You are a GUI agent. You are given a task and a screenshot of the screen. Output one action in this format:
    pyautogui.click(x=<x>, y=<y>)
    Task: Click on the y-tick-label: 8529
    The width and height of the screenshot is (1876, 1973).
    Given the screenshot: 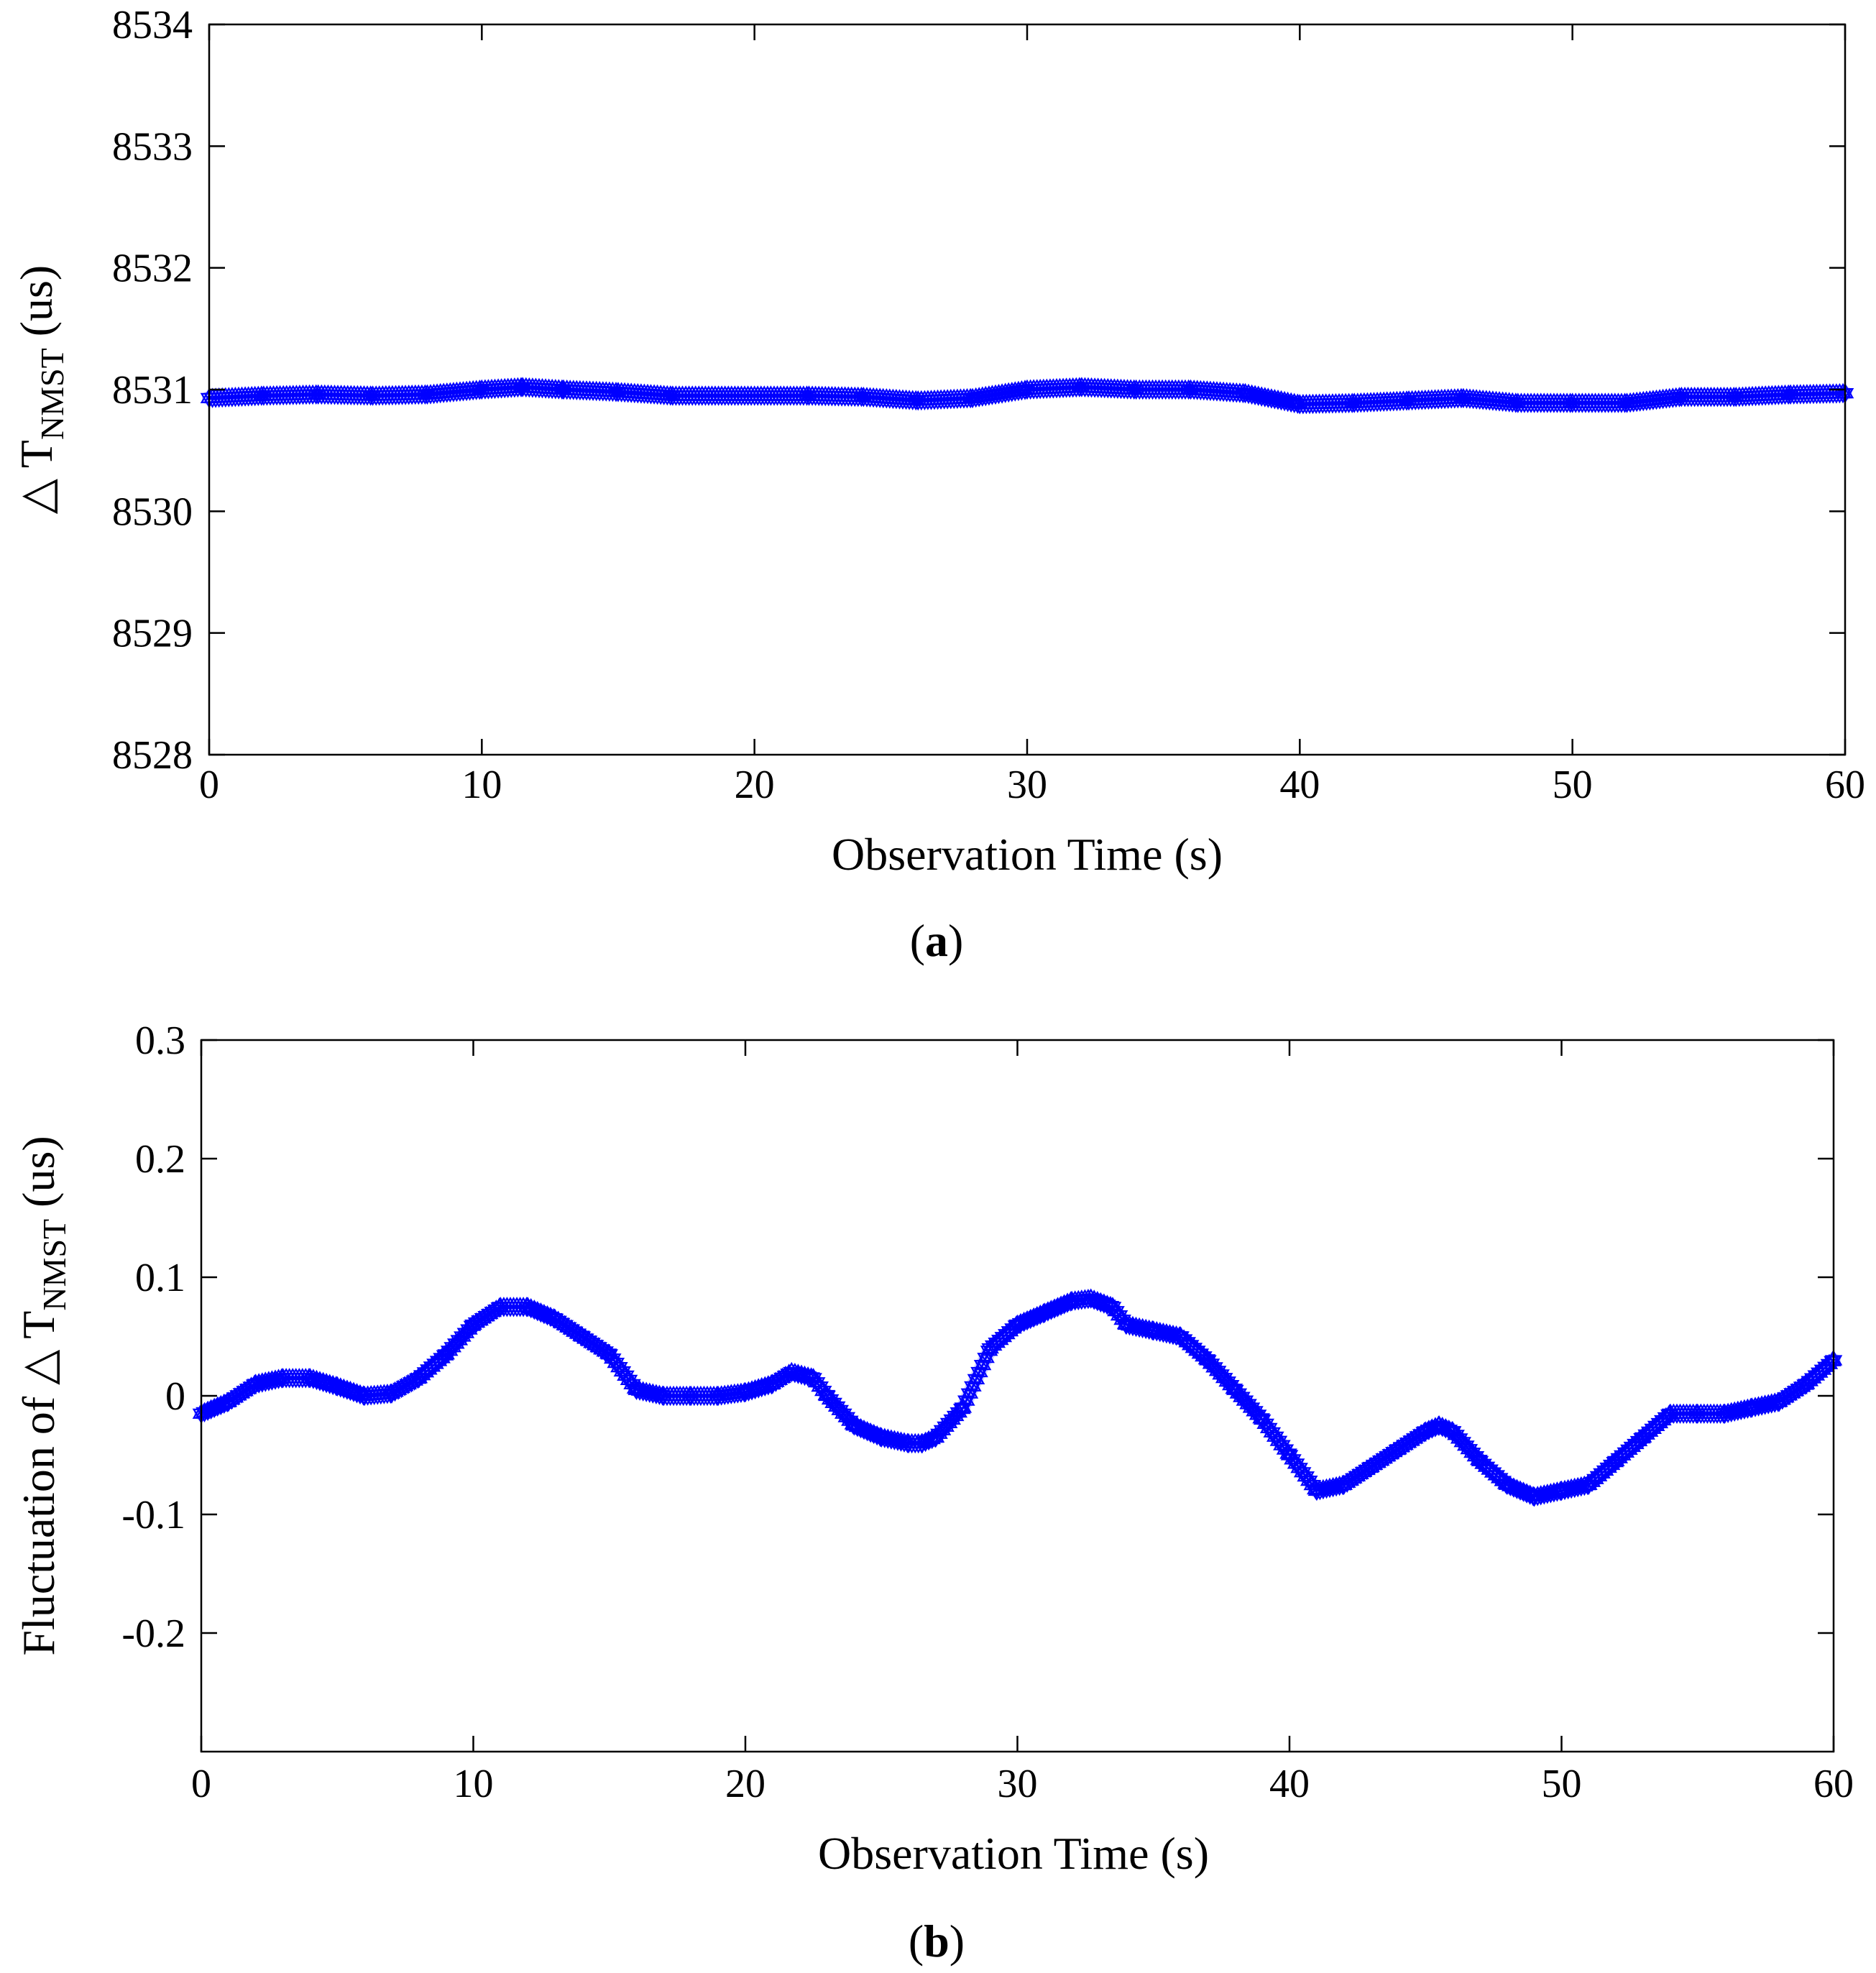 What is the action you would take?
    pyautogui.click(x=152, y=634)
    